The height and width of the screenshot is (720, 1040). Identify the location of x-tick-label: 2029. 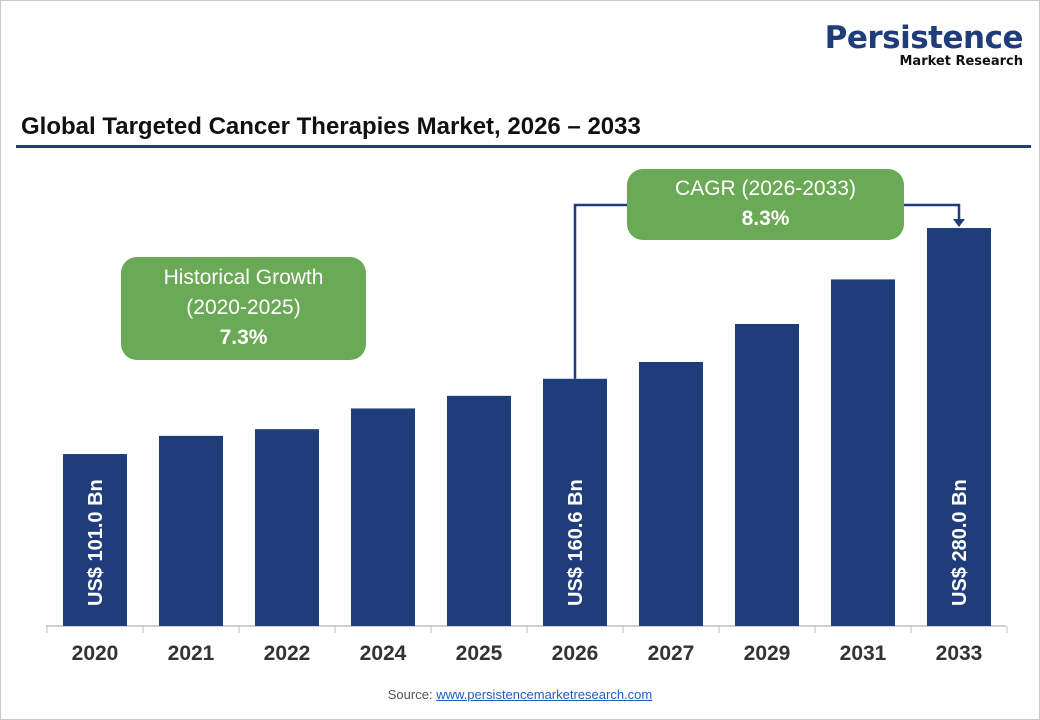
(767, 653).